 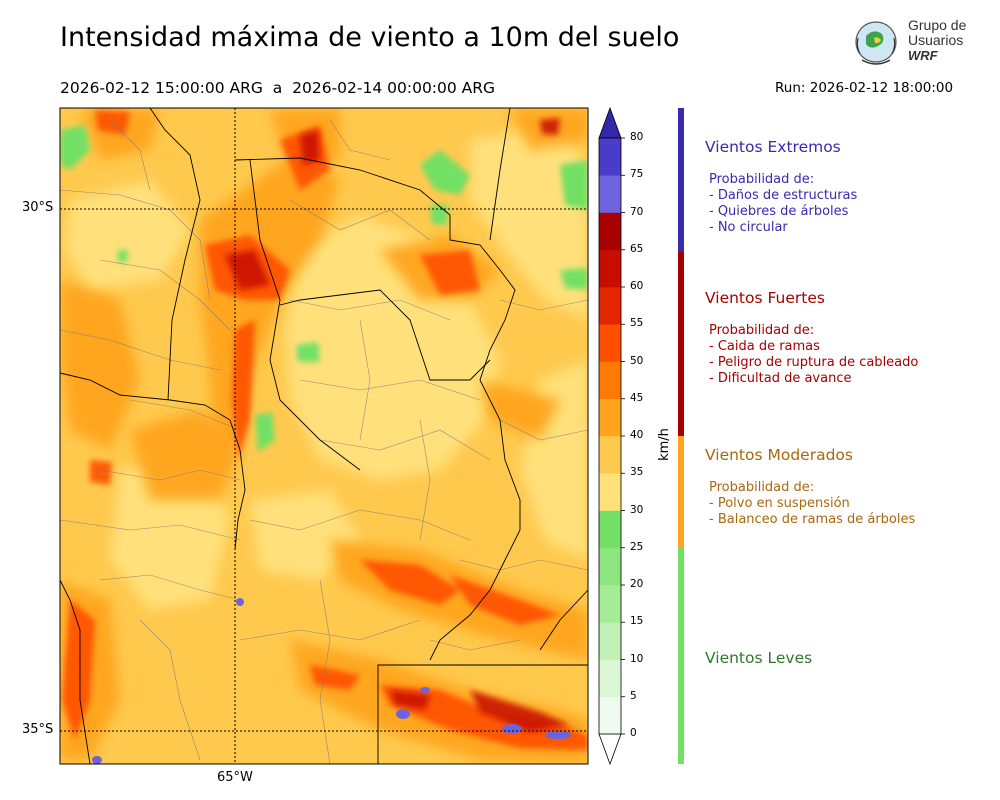 What do you see at coordinates (610, 122) in the screenshot?
I see `colorbar-over-triangle` at bounding box center [610, 122].